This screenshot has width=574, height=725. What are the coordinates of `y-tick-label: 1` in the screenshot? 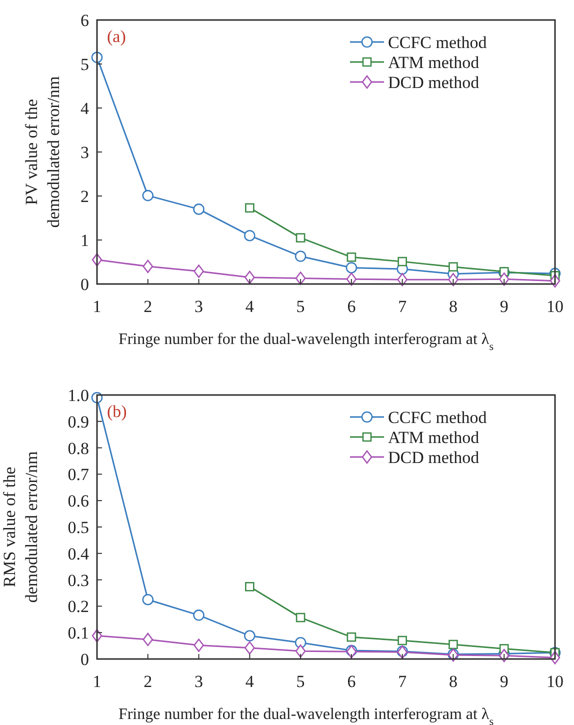 It's located at (84, 240).